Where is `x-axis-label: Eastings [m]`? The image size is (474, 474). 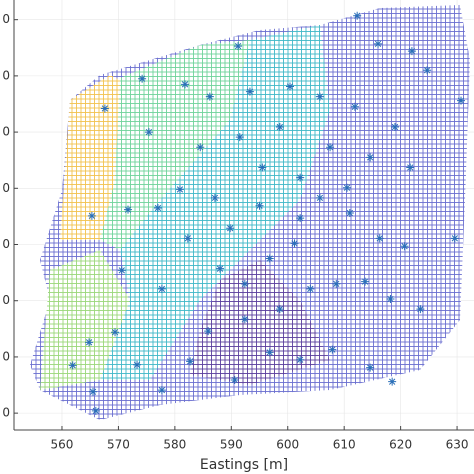
x-axis-label: Eastings [m] is located at coordinates (244, 465).